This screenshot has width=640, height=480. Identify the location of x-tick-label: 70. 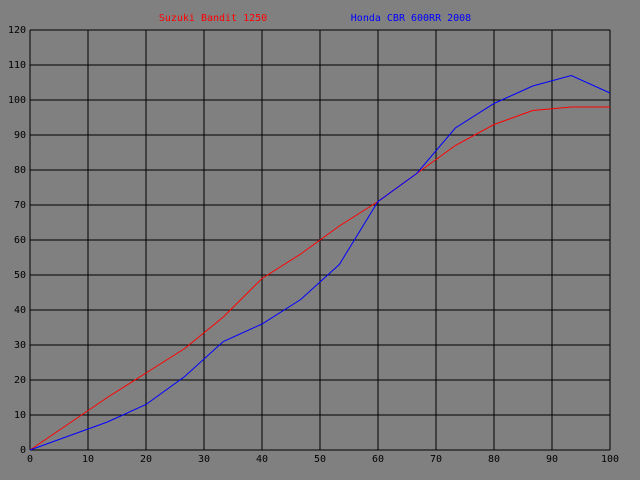
(436, 459).